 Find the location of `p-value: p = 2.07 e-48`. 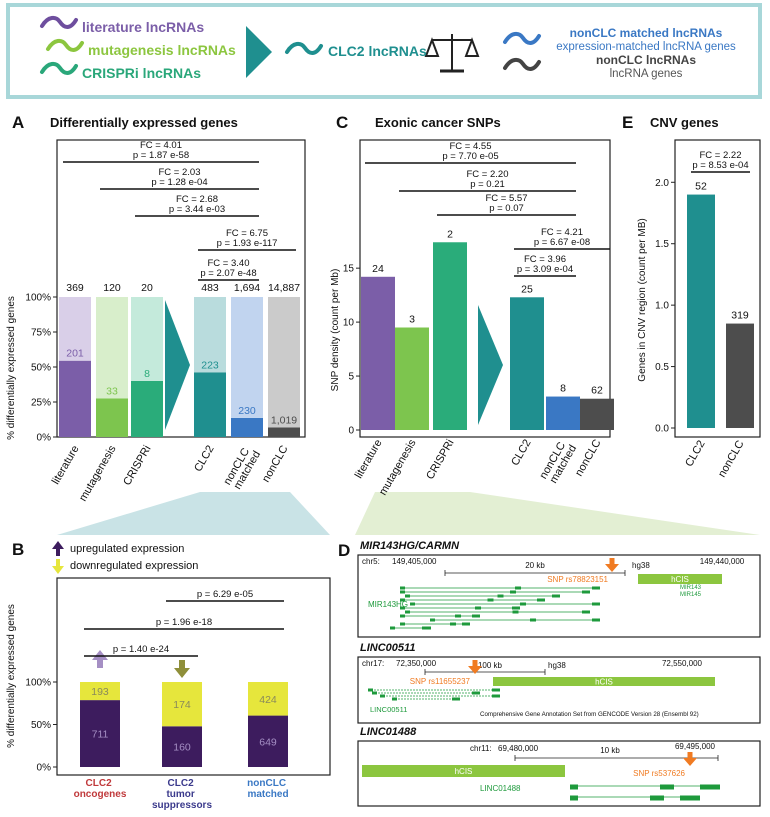

p-value: p = 2.07 e-48 is located at coordinates (228, 273).